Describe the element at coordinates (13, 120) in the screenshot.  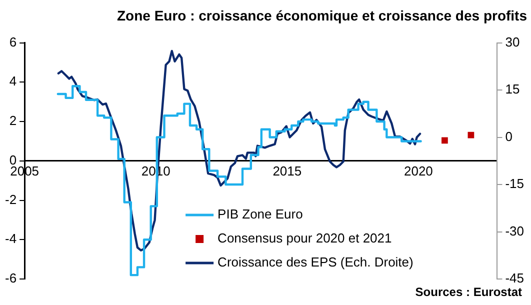
I see `y-tick-label: 2` at that location.